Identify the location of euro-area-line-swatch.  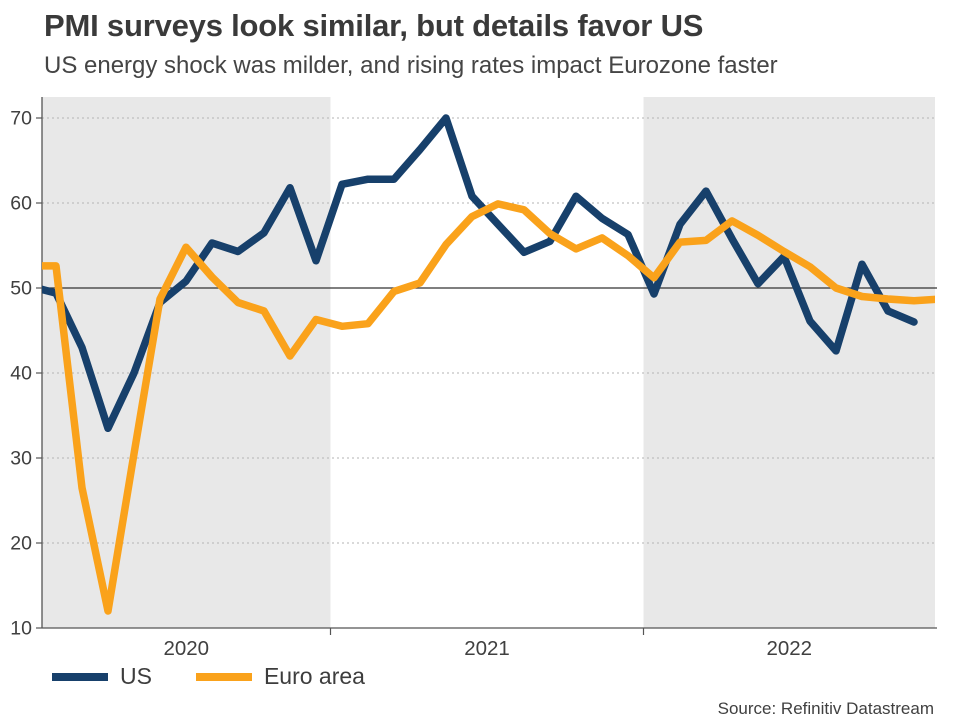
(223, 676).